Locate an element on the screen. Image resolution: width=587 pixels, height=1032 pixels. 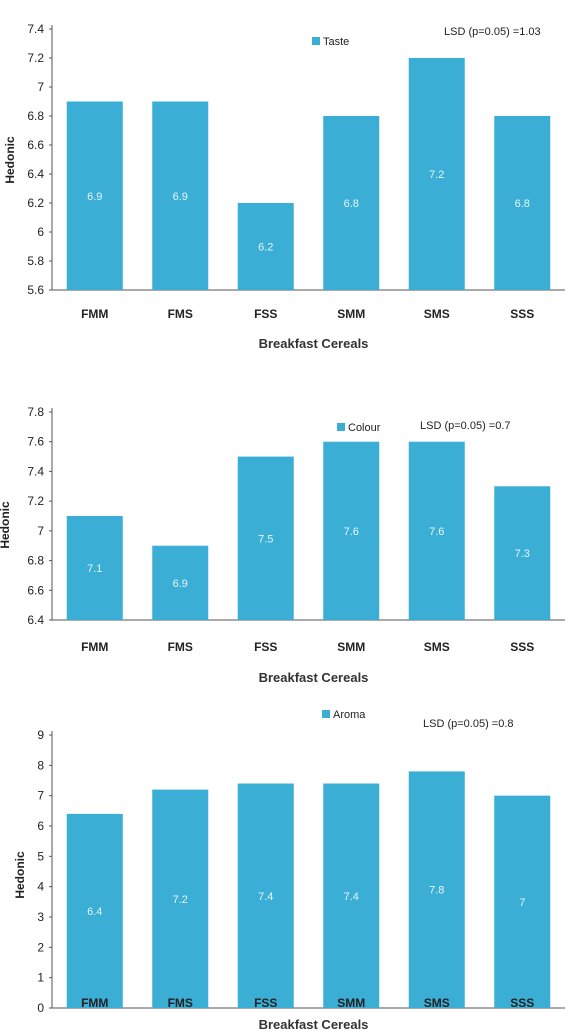
data-label: 7.1 is located at coordinates (94, 569).